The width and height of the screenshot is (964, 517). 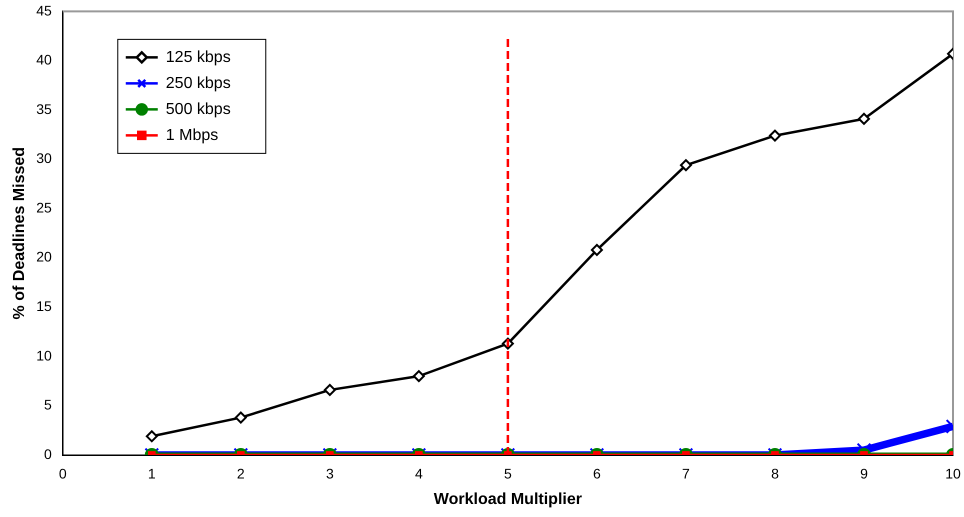 I want to click on x-tick-label: 4, so click(x=418, y=473).